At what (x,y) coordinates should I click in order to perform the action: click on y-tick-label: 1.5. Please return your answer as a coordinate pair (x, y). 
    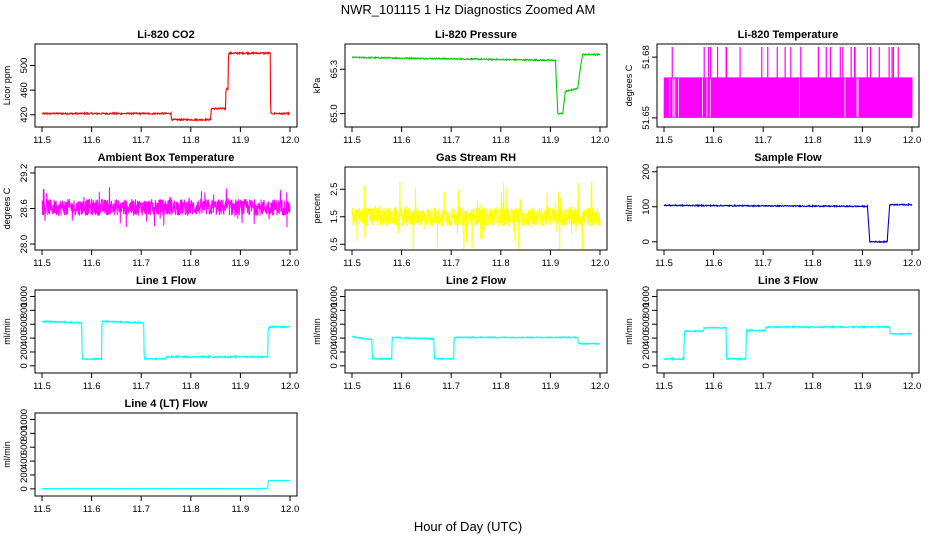
    Looking at the image, I should click on (334, 216).